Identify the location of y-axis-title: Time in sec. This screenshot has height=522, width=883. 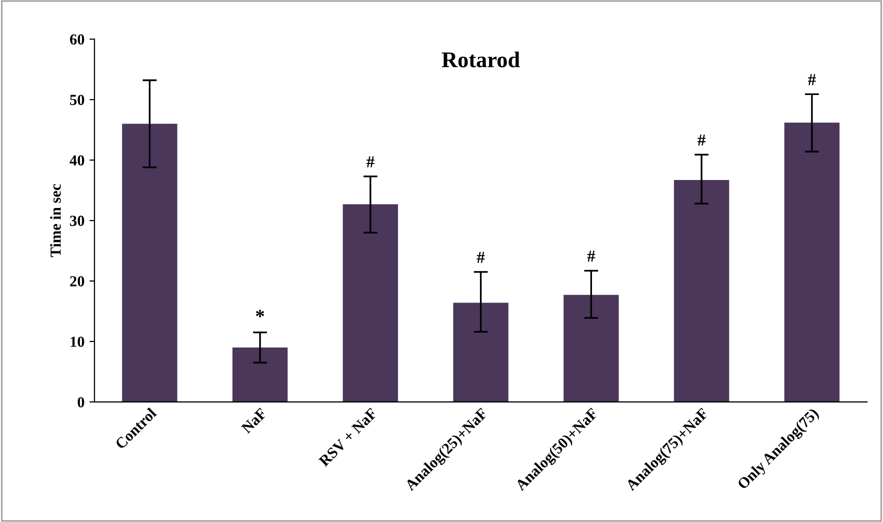
(55, 221).